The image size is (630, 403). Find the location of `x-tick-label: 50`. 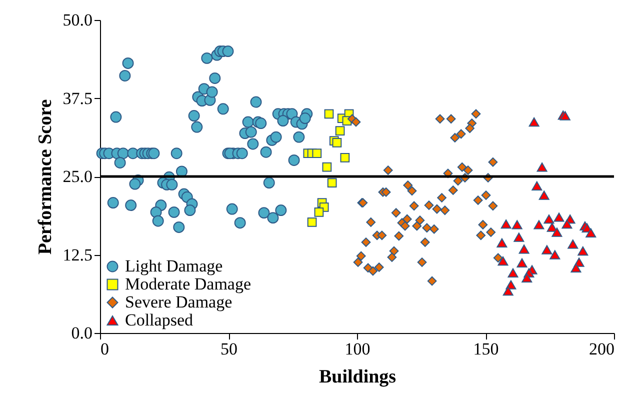

x-tick-label: 50 is located at coordinates (229, 349).